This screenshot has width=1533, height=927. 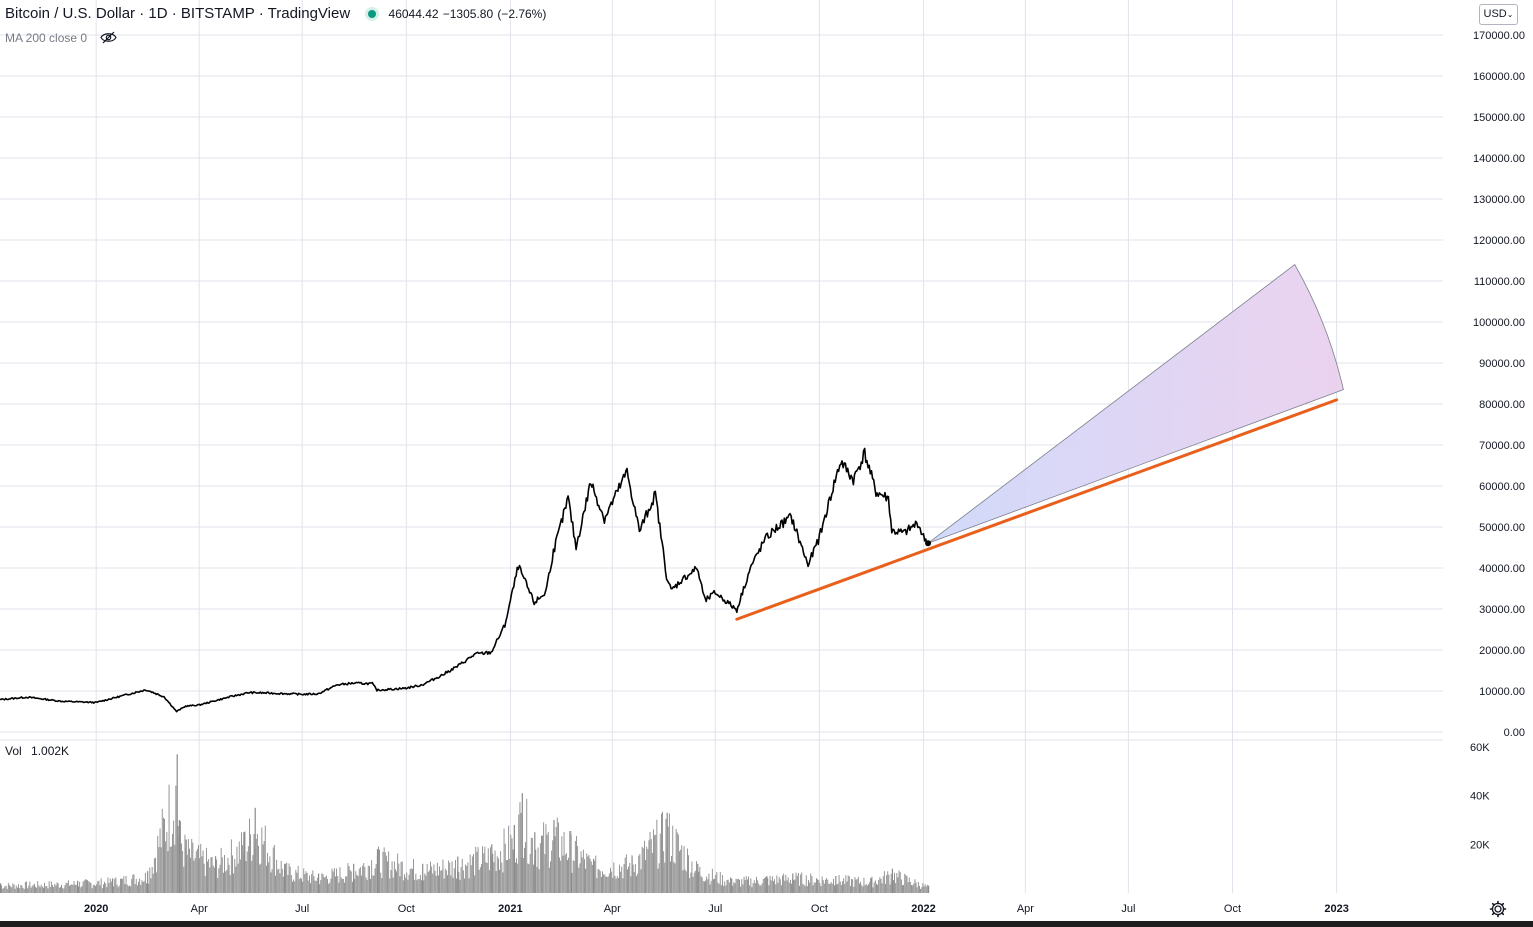 I want to click on currency-button: USD⌄, so click(x=1498, y=14).